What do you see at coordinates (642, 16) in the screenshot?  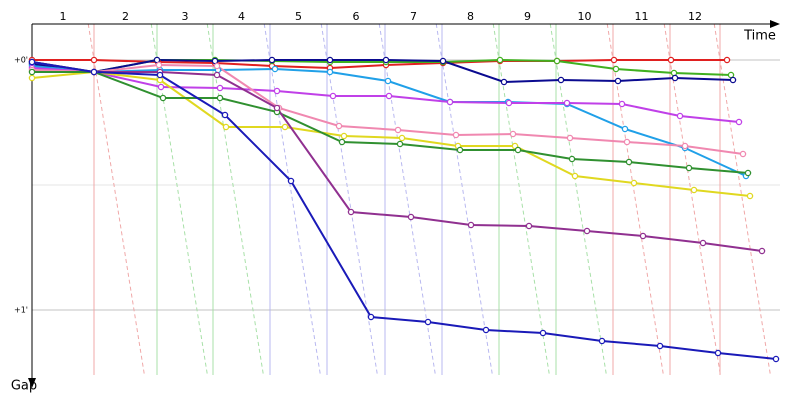 I see `x-tick-label: 11` at bounding box center [642, 16].